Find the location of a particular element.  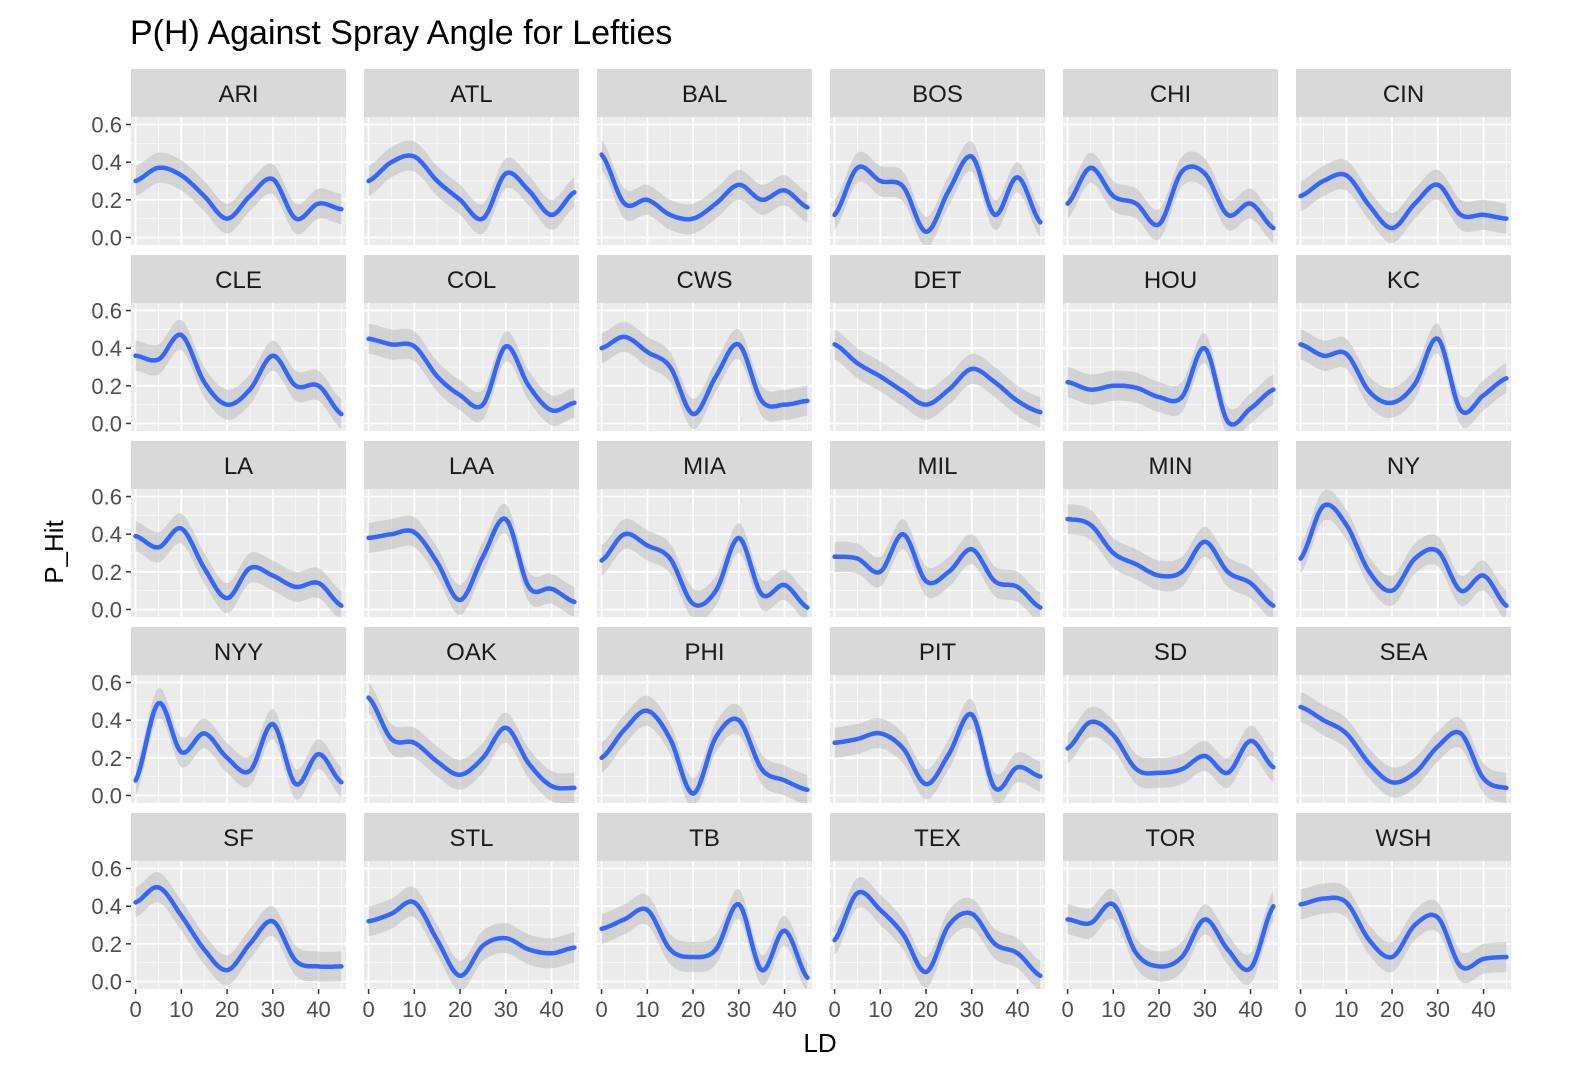

facet-kc: KC is located at coordinates (1403, 343).